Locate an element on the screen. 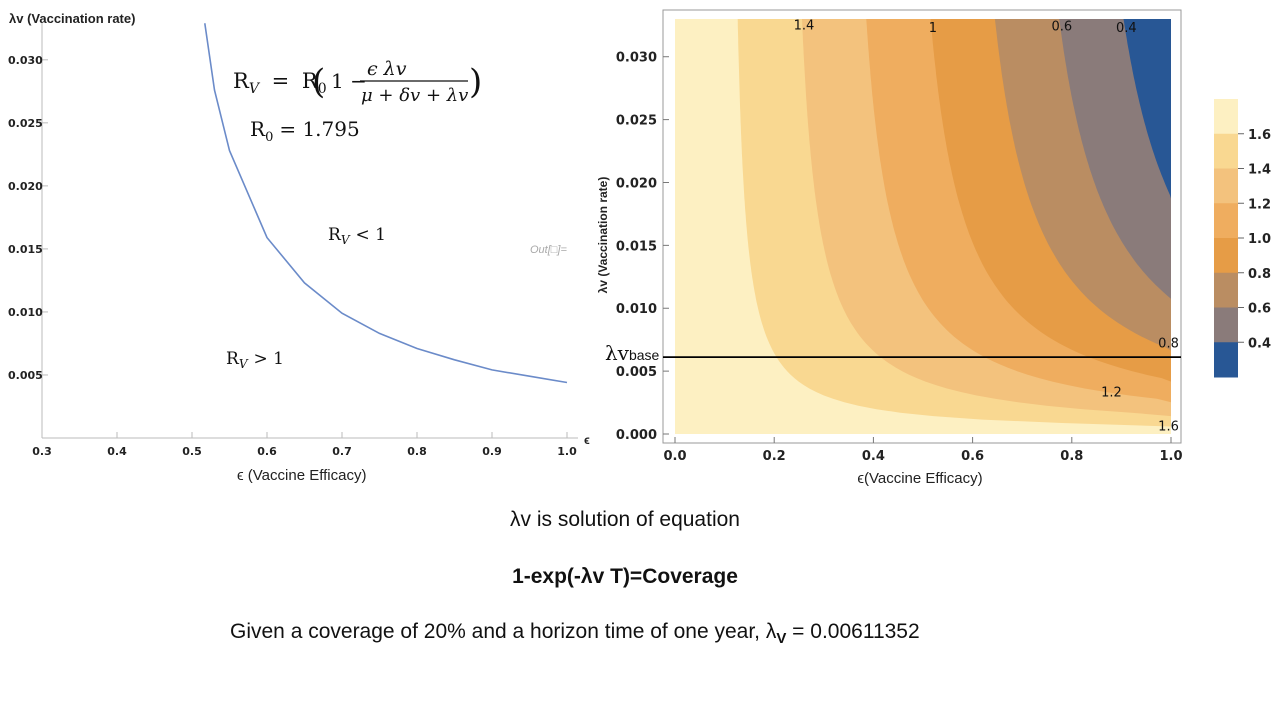  right-y-tick-label: 0.010 is located at coordinates (636, 309).